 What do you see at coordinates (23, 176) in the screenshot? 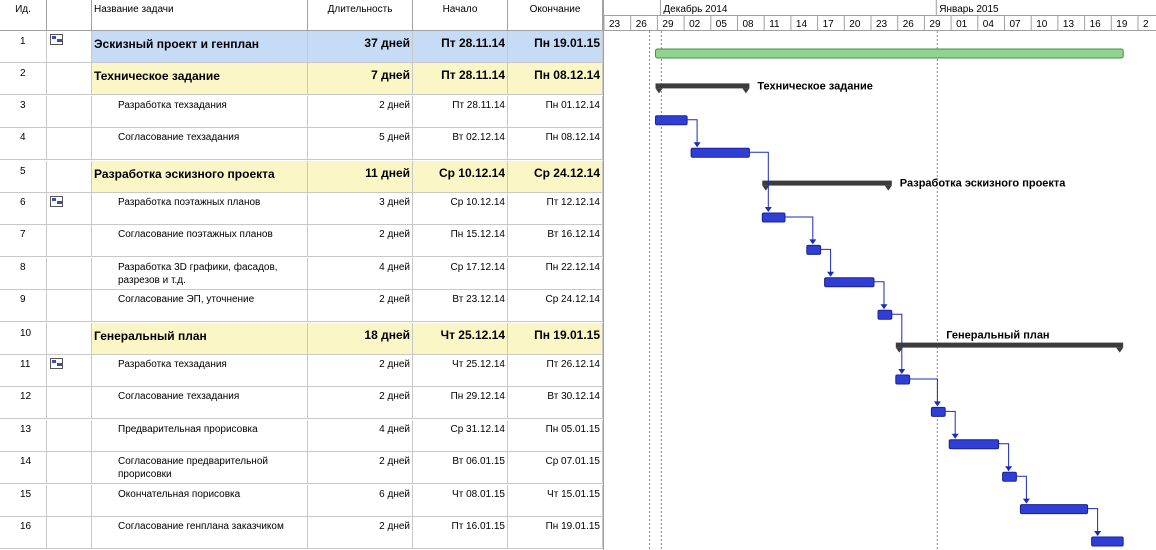
I see `task-id: 5` at bounding box center [23, 176].